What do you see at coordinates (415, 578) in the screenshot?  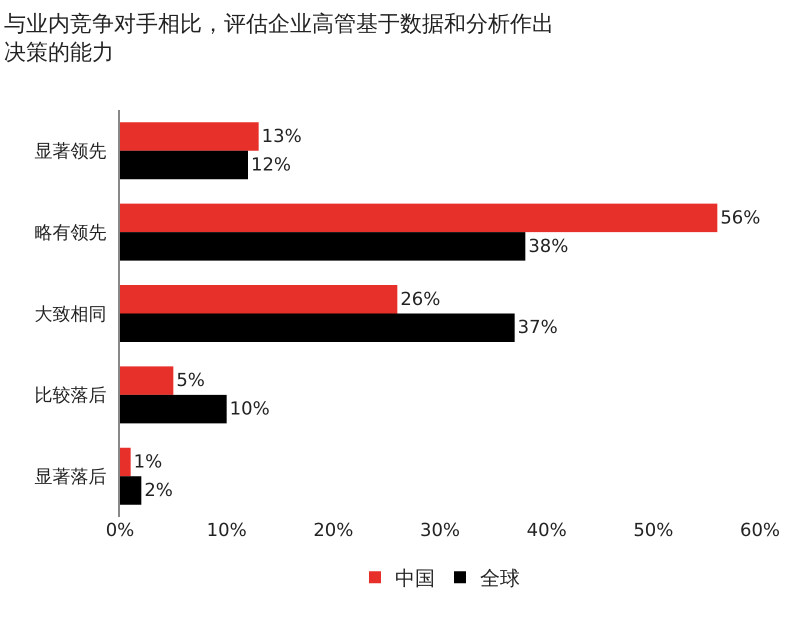 I see `legend-label: 中国` at bounding box center [415, 578].